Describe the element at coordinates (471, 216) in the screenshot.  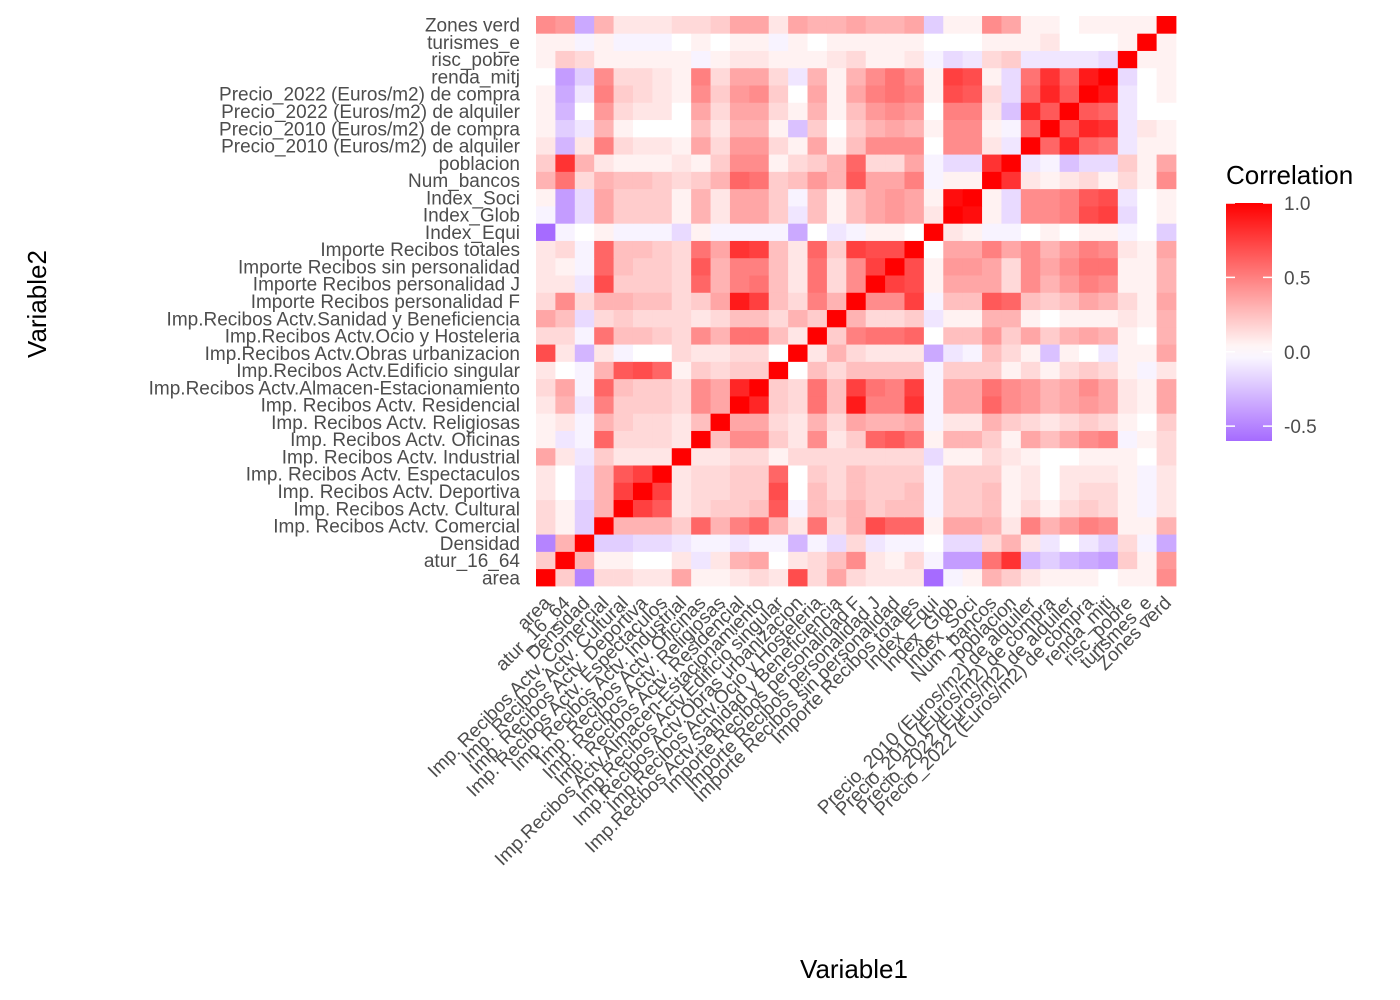
I see `y-tick-label: Index_Glob` at that location.